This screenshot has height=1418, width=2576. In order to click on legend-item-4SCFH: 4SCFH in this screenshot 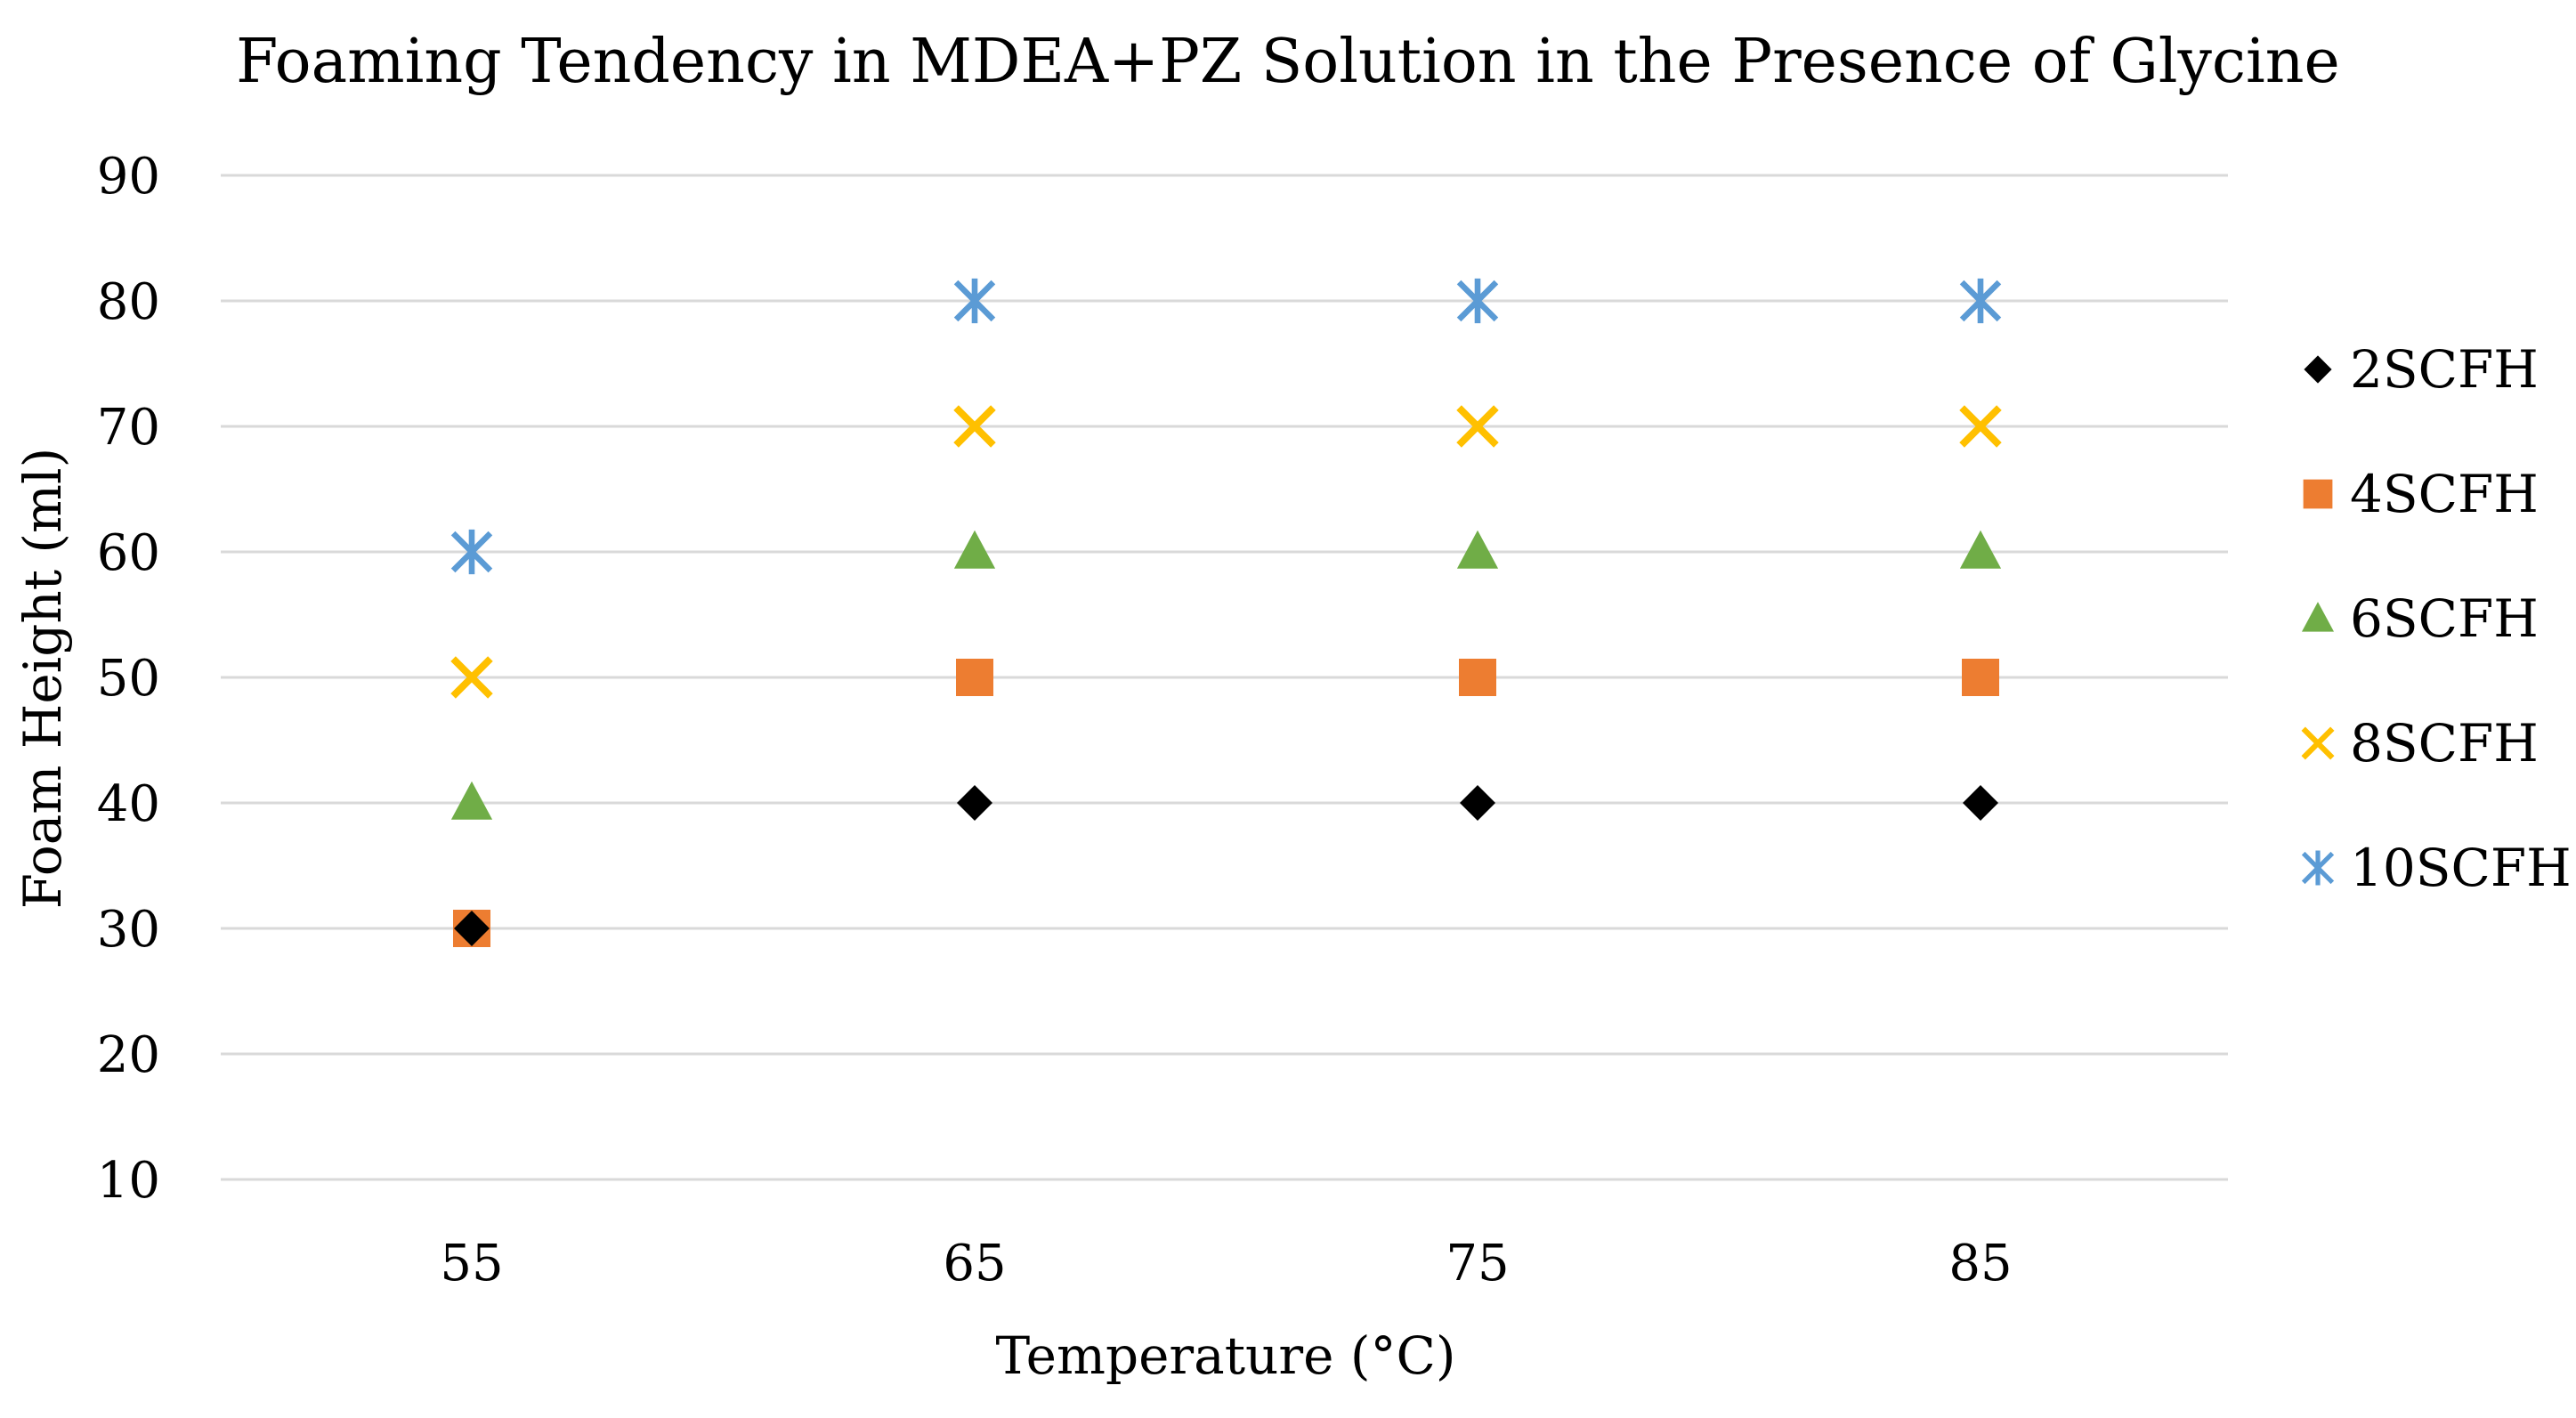, I will do `click(2421, 494)`.